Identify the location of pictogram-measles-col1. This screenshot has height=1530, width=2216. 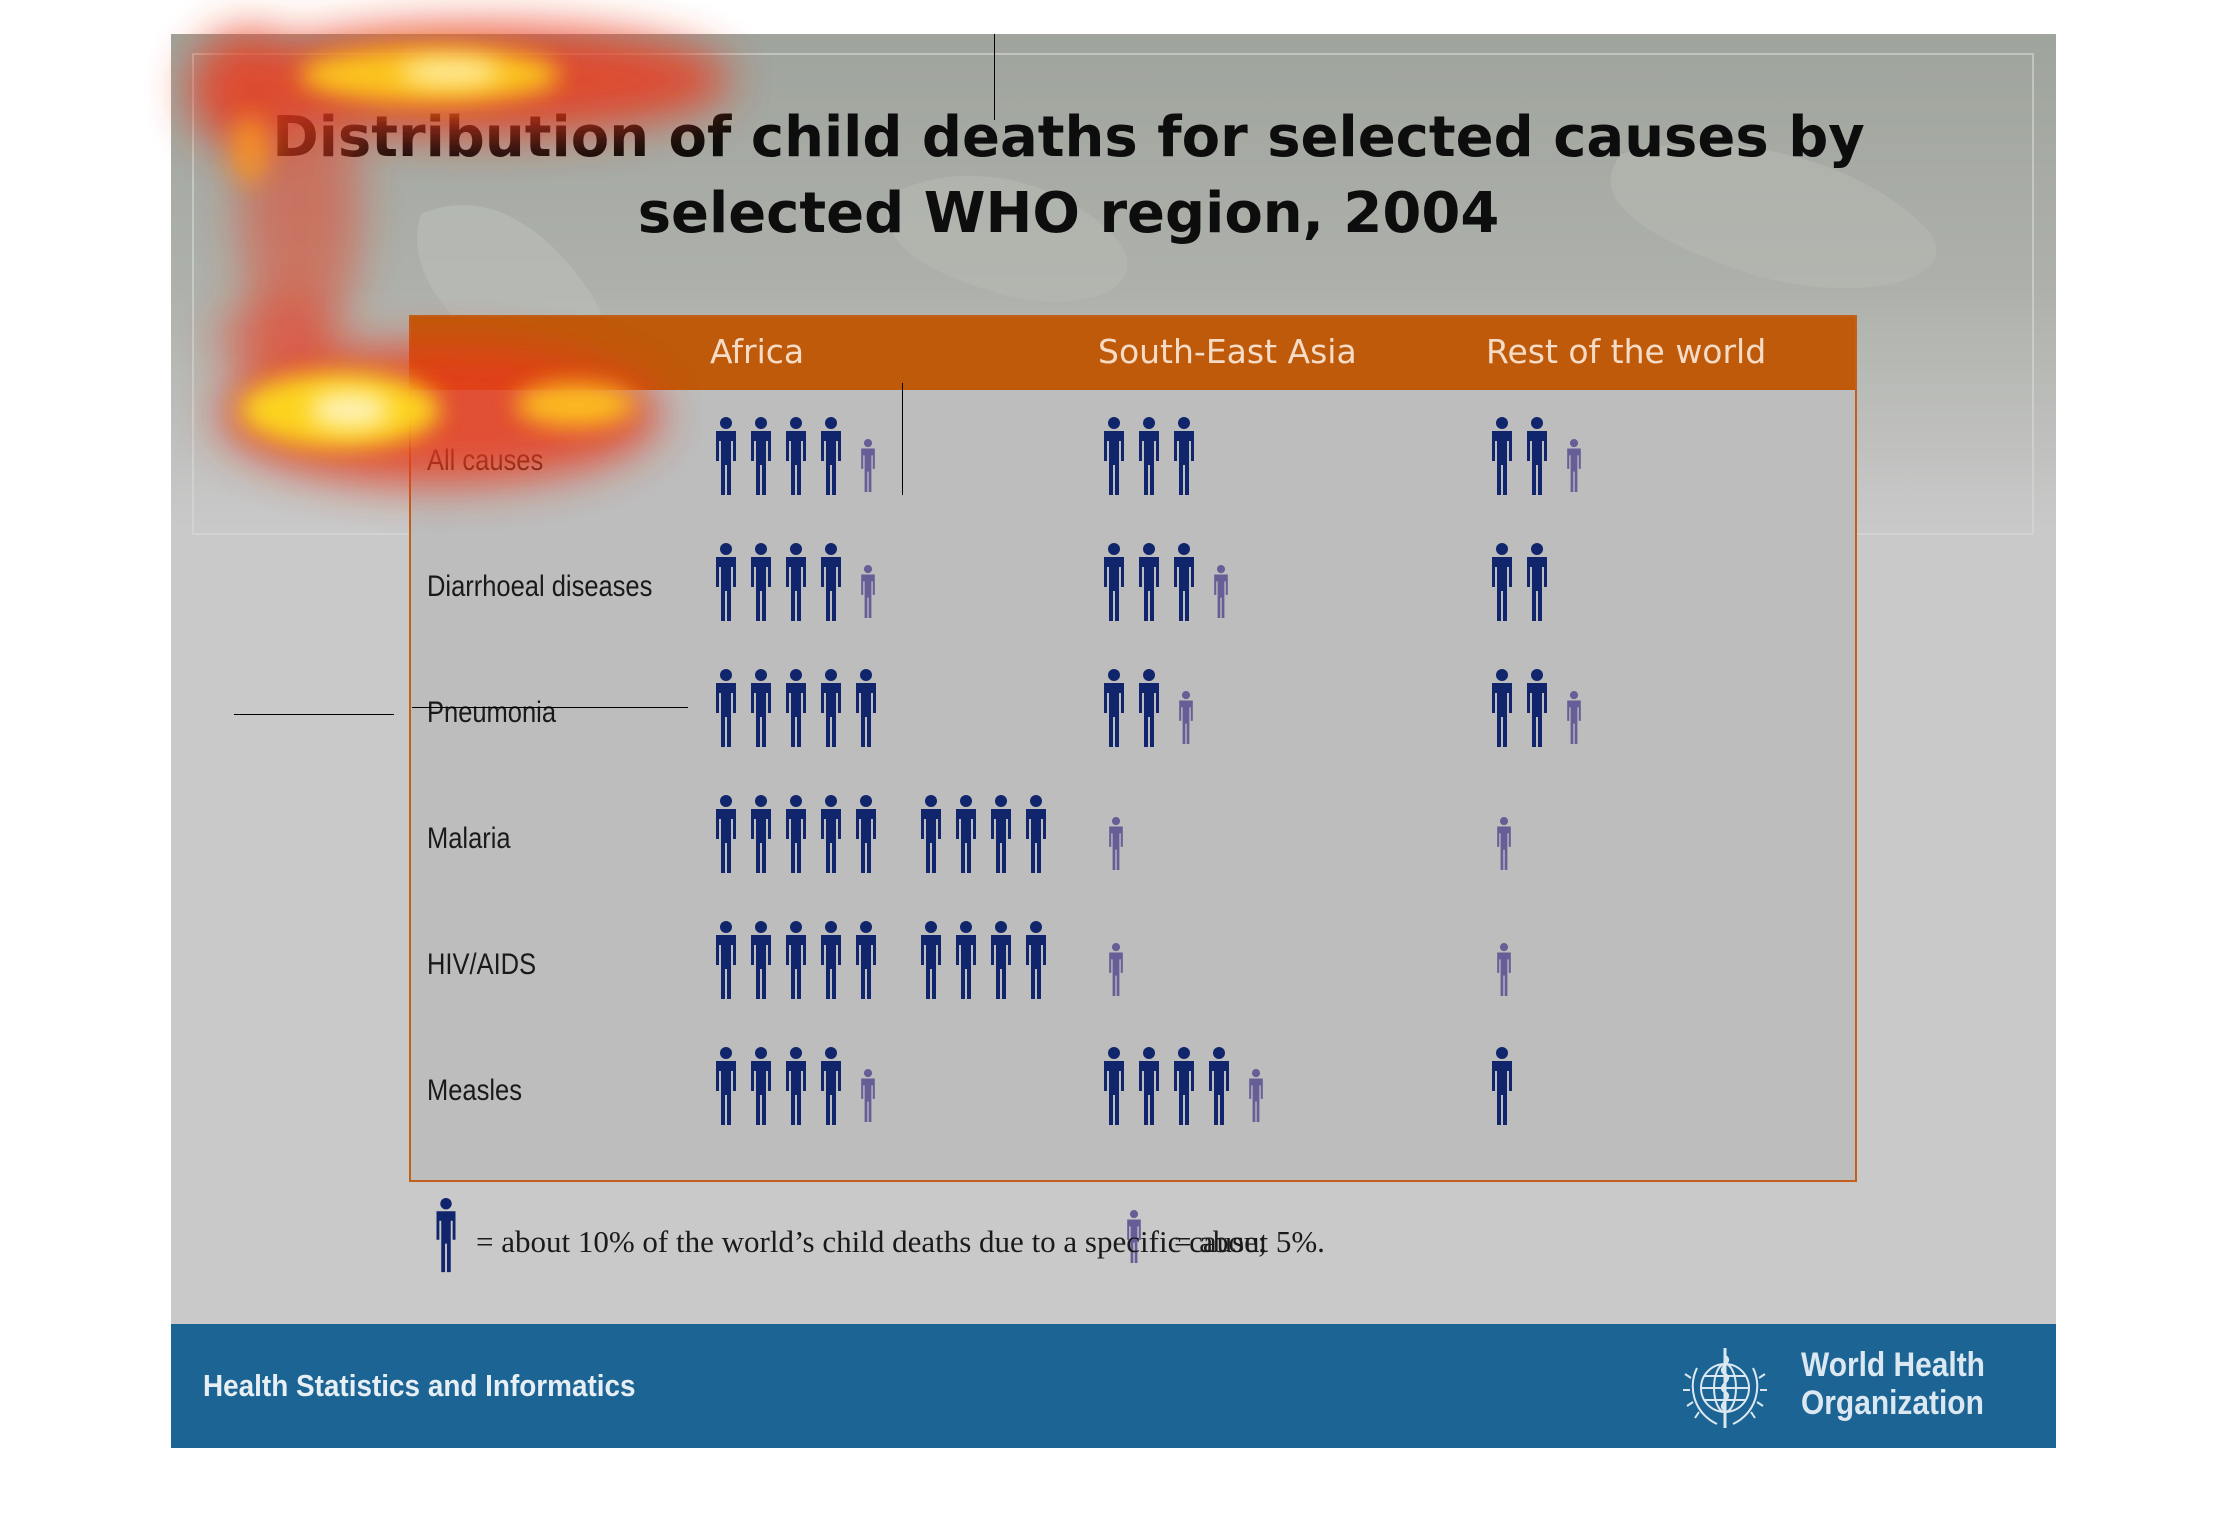
(1183, 1086).